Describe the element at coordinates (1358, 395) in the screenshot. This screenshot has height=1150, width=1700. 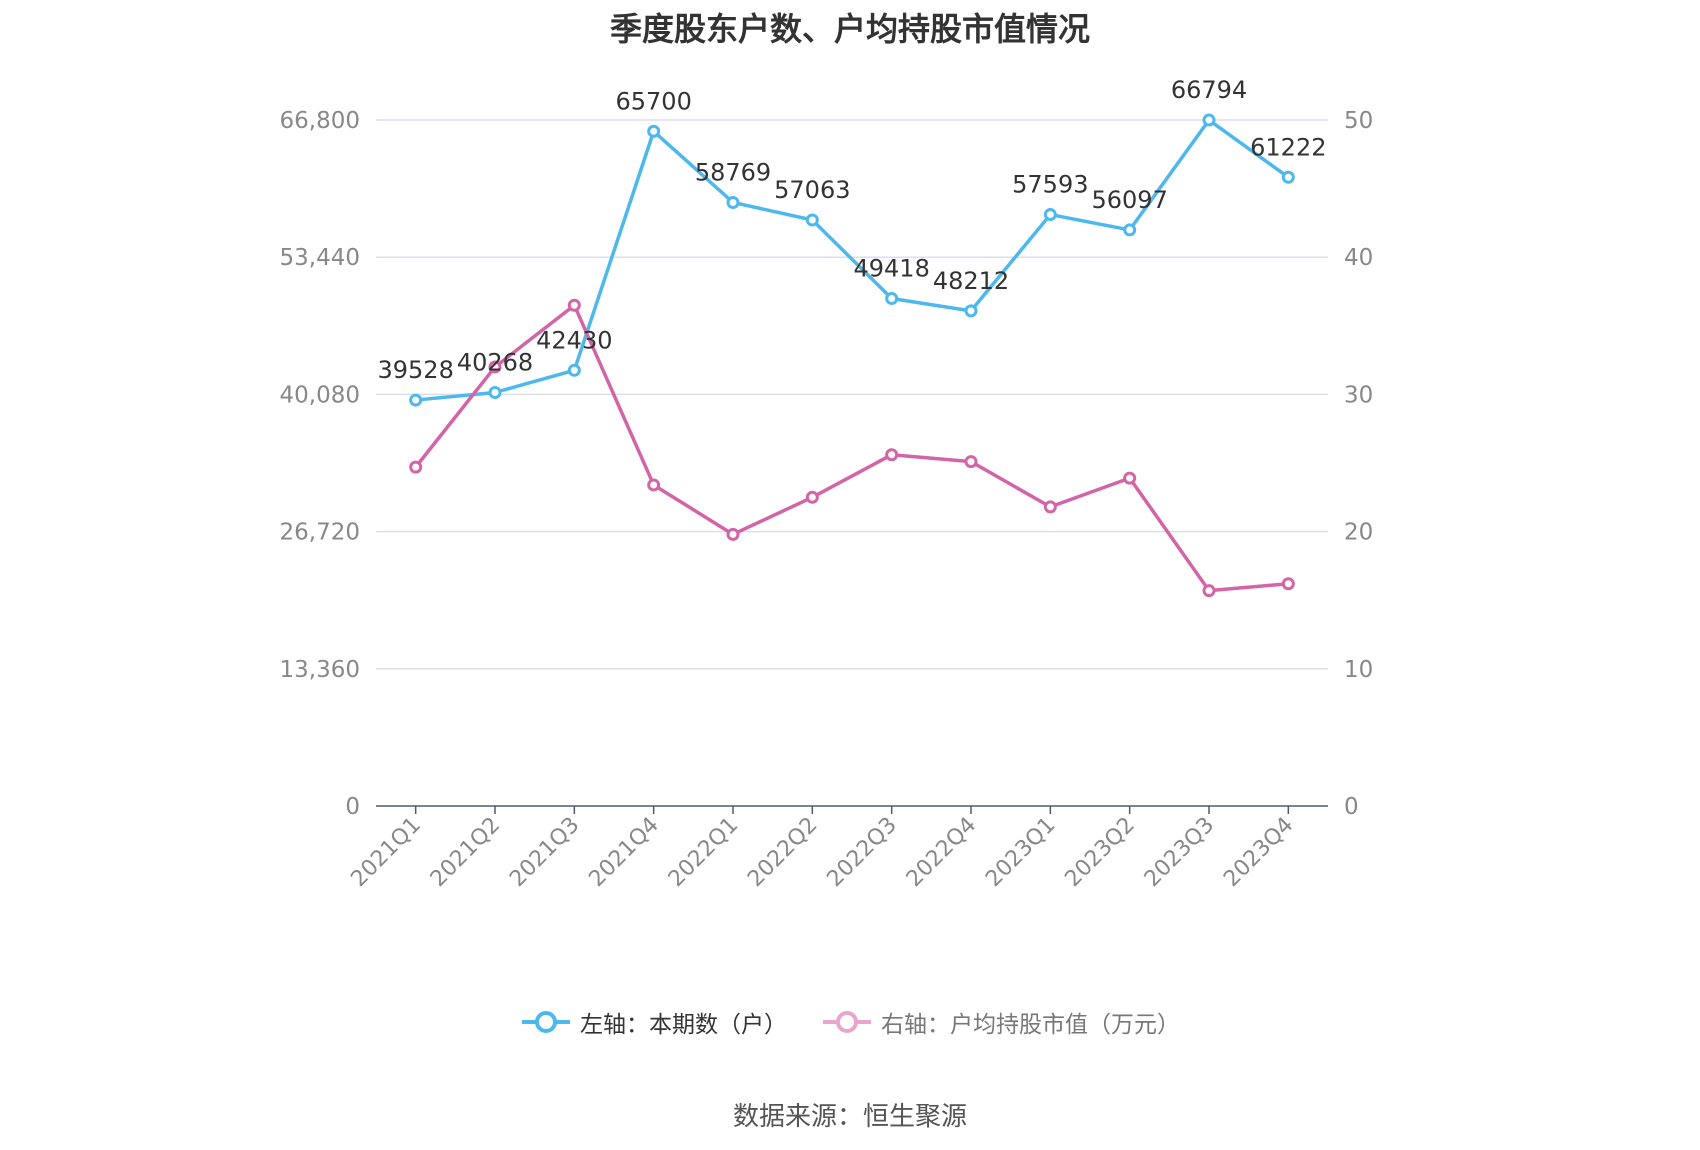
I see `y-right-tick-label: 30` at that location.